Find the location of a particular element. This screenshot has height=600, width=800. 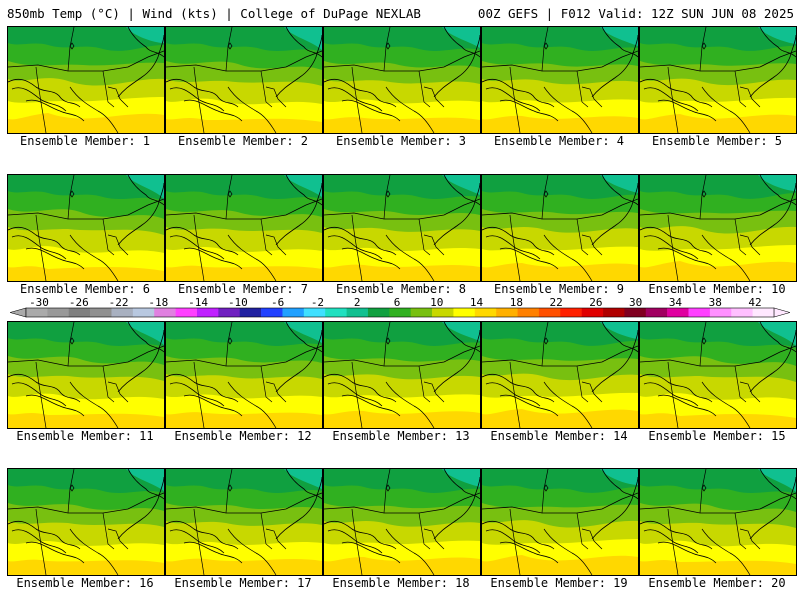

ensemble-member-label: Ensemble Member: 6 is located at coordinates (85, 289).